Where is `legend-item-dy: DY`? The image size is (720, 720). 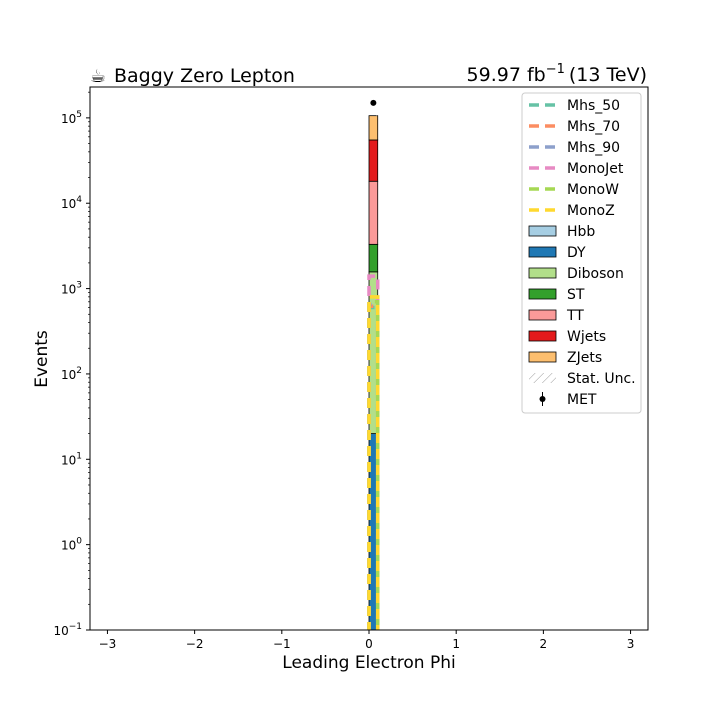
legend-item-dy: DY is located at coordinates (557, 253).